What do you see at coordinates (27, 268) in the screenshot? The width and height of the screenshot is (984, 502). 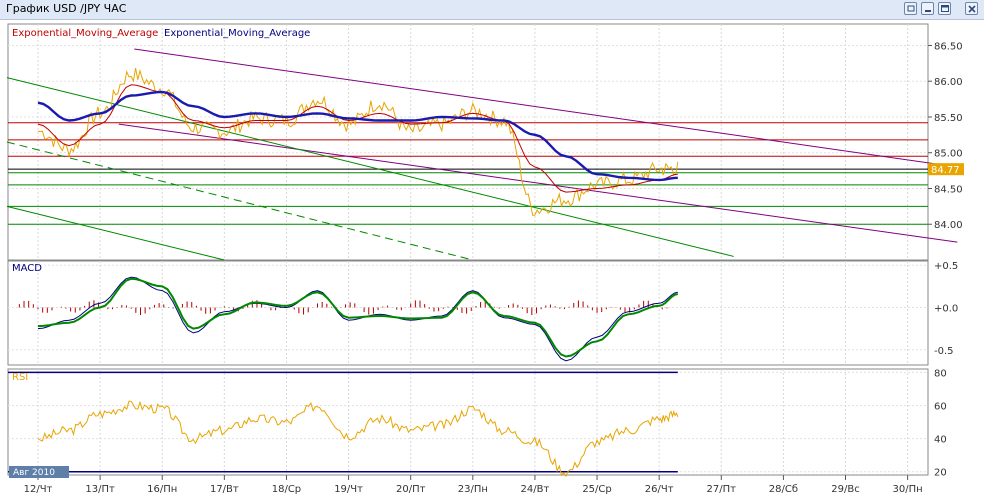 I see `macd-label: MACD` at bounding box center [27, 268].